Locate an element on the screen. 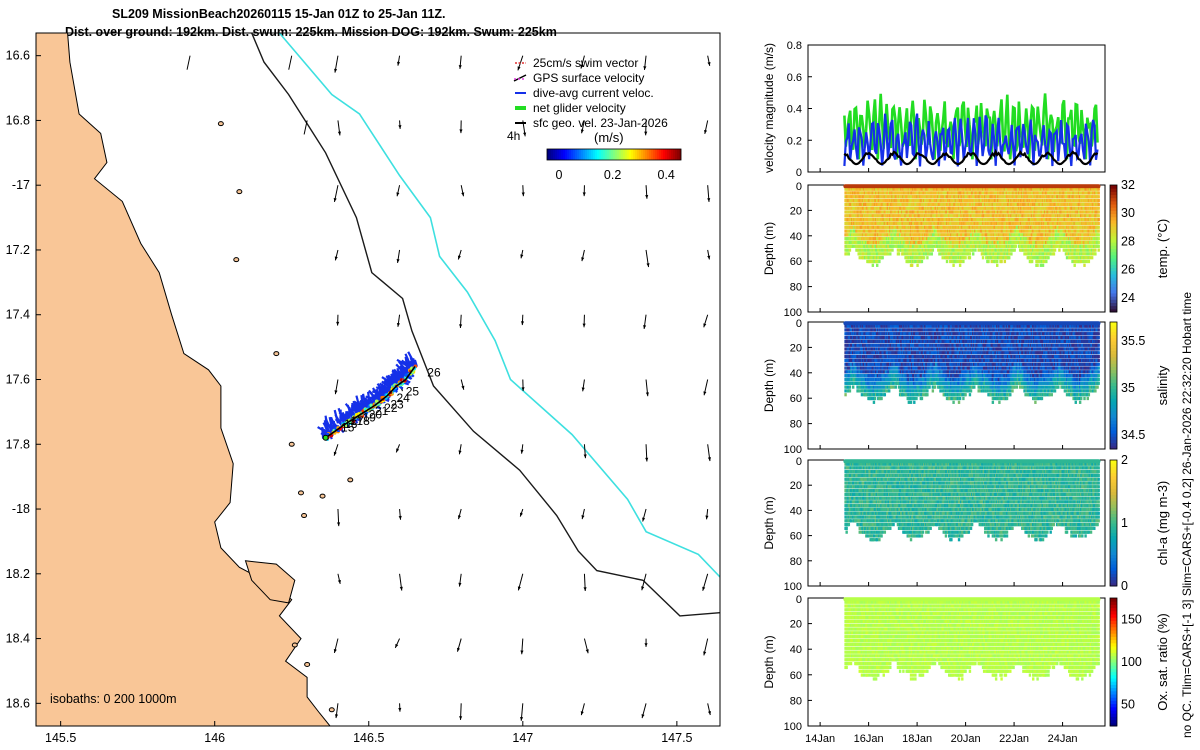 The height and width of the screenshot is (750, 1200). y-tick-label: 17.8 is located at coordinates (18, 444).